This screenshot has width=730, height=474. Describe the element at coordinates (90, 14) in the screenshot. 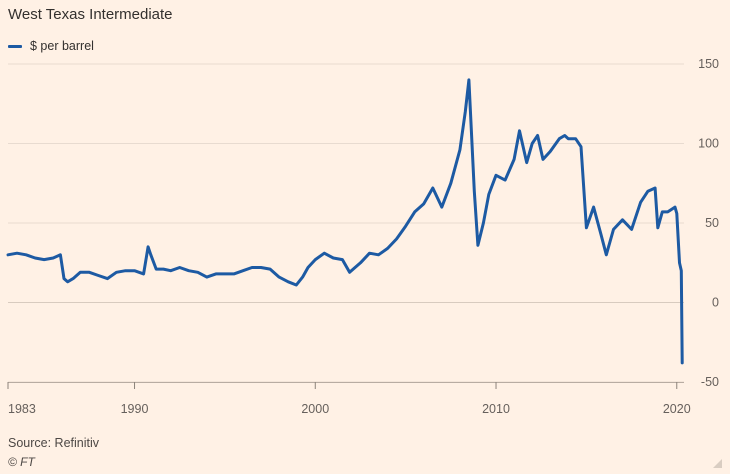

I see `chart-title: West Texas Intermediate` at that location.